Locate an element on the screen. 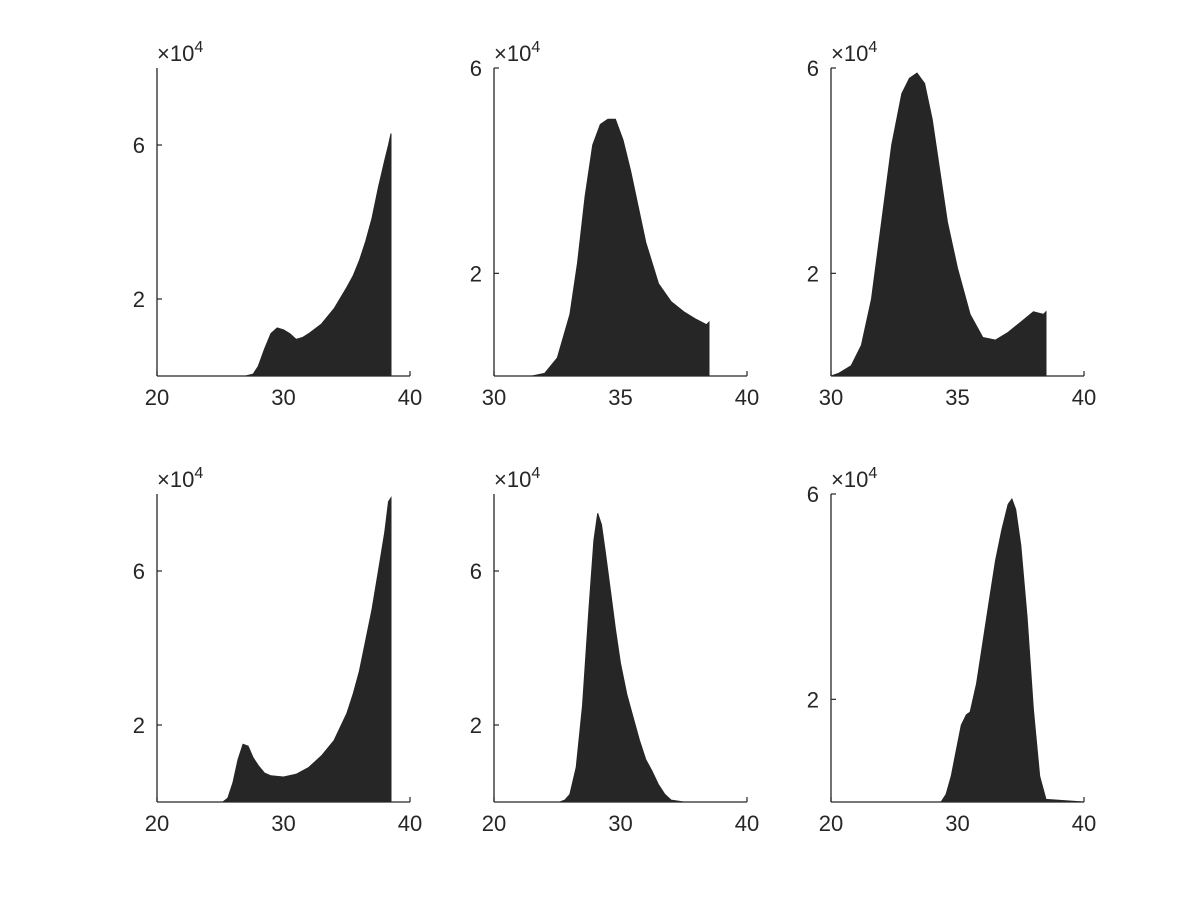 The image size is (1200, 900). subplot-4: 20 30 40 2 6 ×10⁴ is located at coordinates (277, 650).